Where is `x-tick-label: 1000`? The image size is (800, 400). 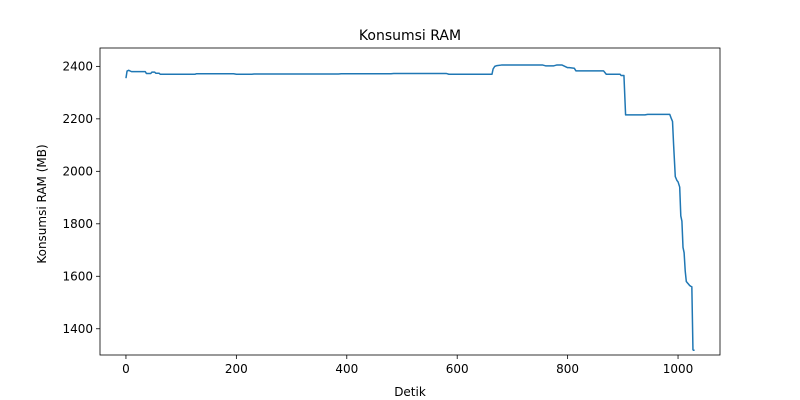
x-tick-label: 1000 is located at coordinates (678, 369).